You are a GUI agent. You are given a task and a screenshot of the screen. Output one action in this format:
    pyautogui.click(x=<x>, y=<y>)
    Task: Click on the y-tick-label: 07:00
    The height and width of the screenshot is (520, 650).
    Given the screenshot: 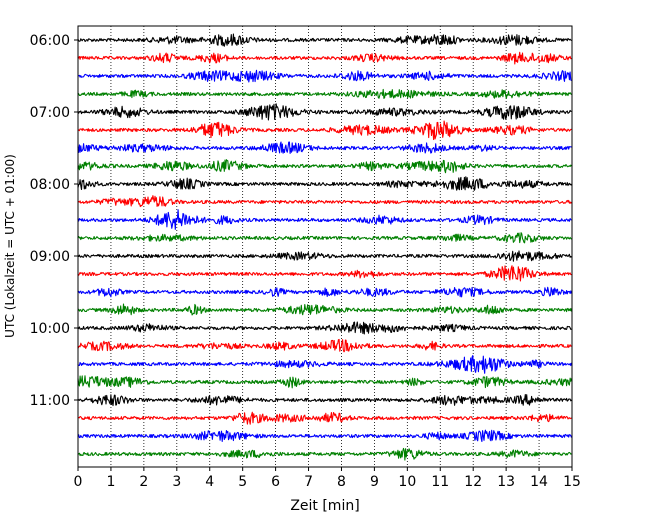 What is the action you would take?
    pyautogui.click(x=50, y=113)
    